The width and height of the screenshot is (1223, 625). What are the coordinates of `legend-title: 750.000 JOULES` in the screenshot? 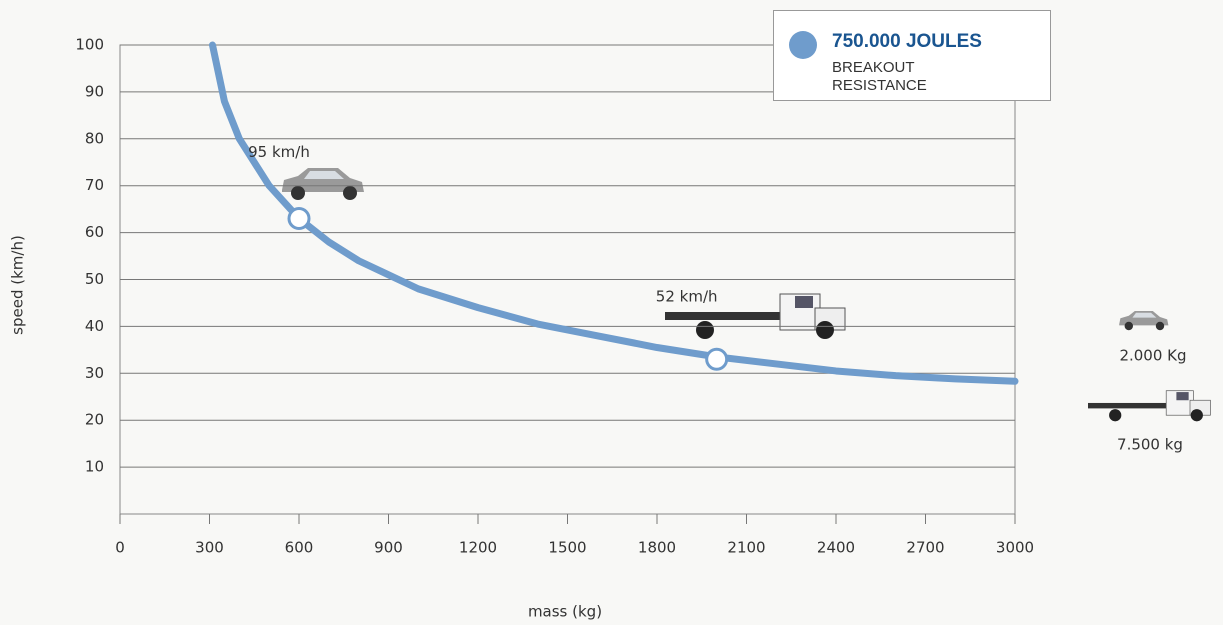 It's located at (907, 41).